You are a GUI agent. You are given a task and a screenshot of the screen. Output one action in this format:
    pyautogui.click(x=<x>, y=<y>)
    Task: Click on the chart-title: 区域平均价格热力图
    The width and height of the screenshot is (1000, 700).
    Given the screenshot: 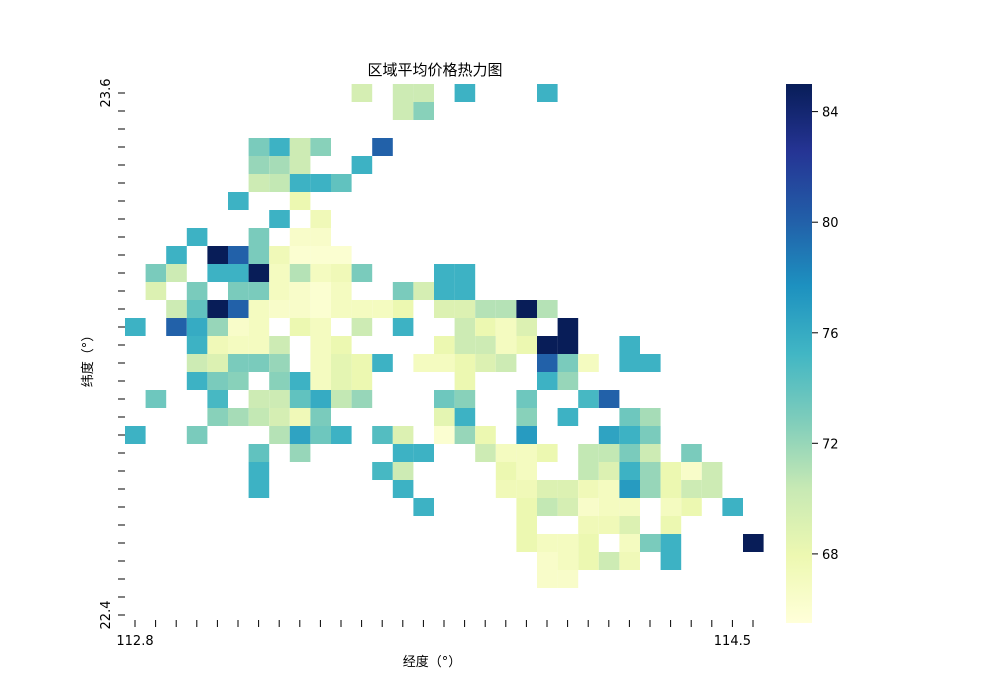 What is the action you would take?
    pyautogui.click(x=434, y=70)
    